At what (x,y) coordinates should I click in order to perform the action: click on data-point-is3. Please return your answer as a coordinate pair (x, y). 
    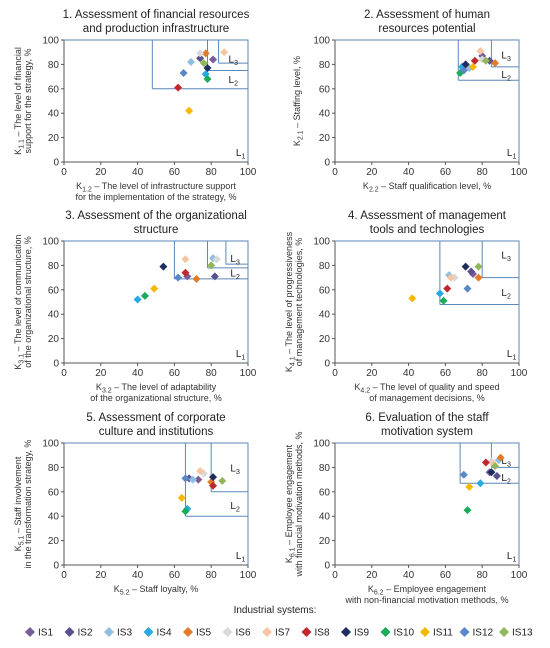
    Looking at the image, I should click on (192, 479).